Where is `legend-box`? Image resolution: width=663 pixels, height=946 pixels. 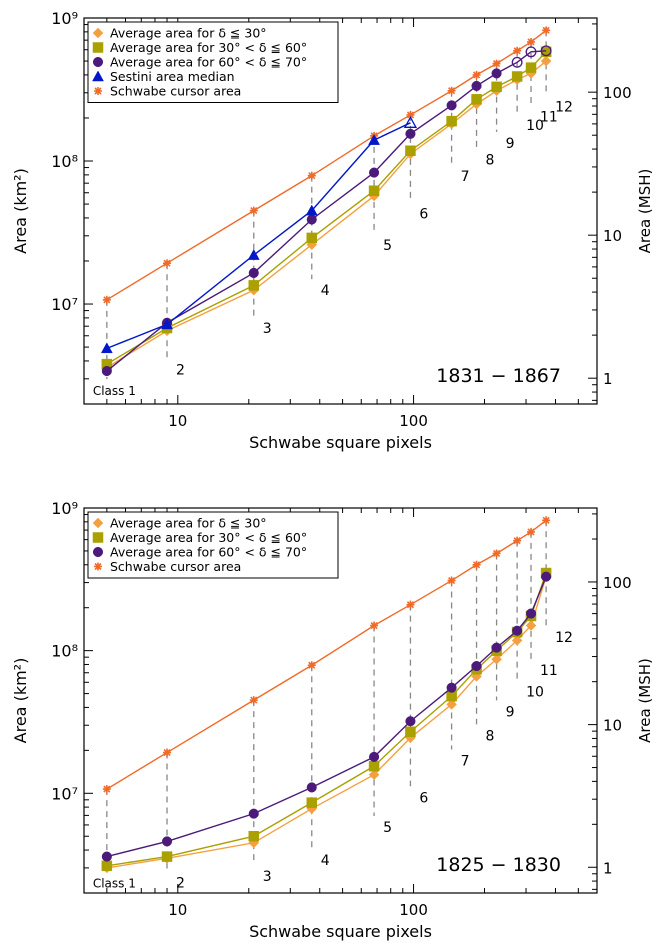
legend-box is located at coordinates (213, 545).